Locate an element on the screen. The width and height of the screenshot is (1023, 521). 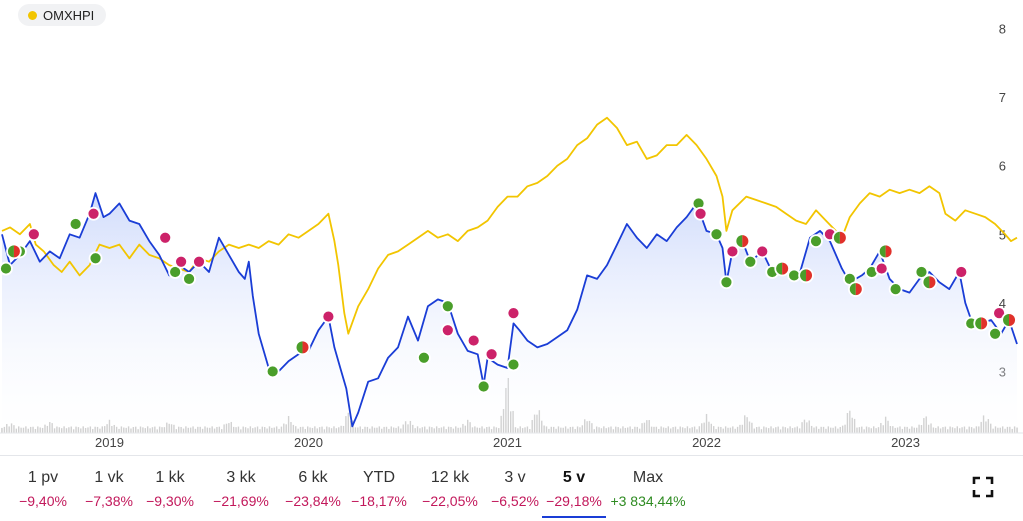
x-axis: 2019 2020 2021 2022 2023 is located at coordinates (511, 441).